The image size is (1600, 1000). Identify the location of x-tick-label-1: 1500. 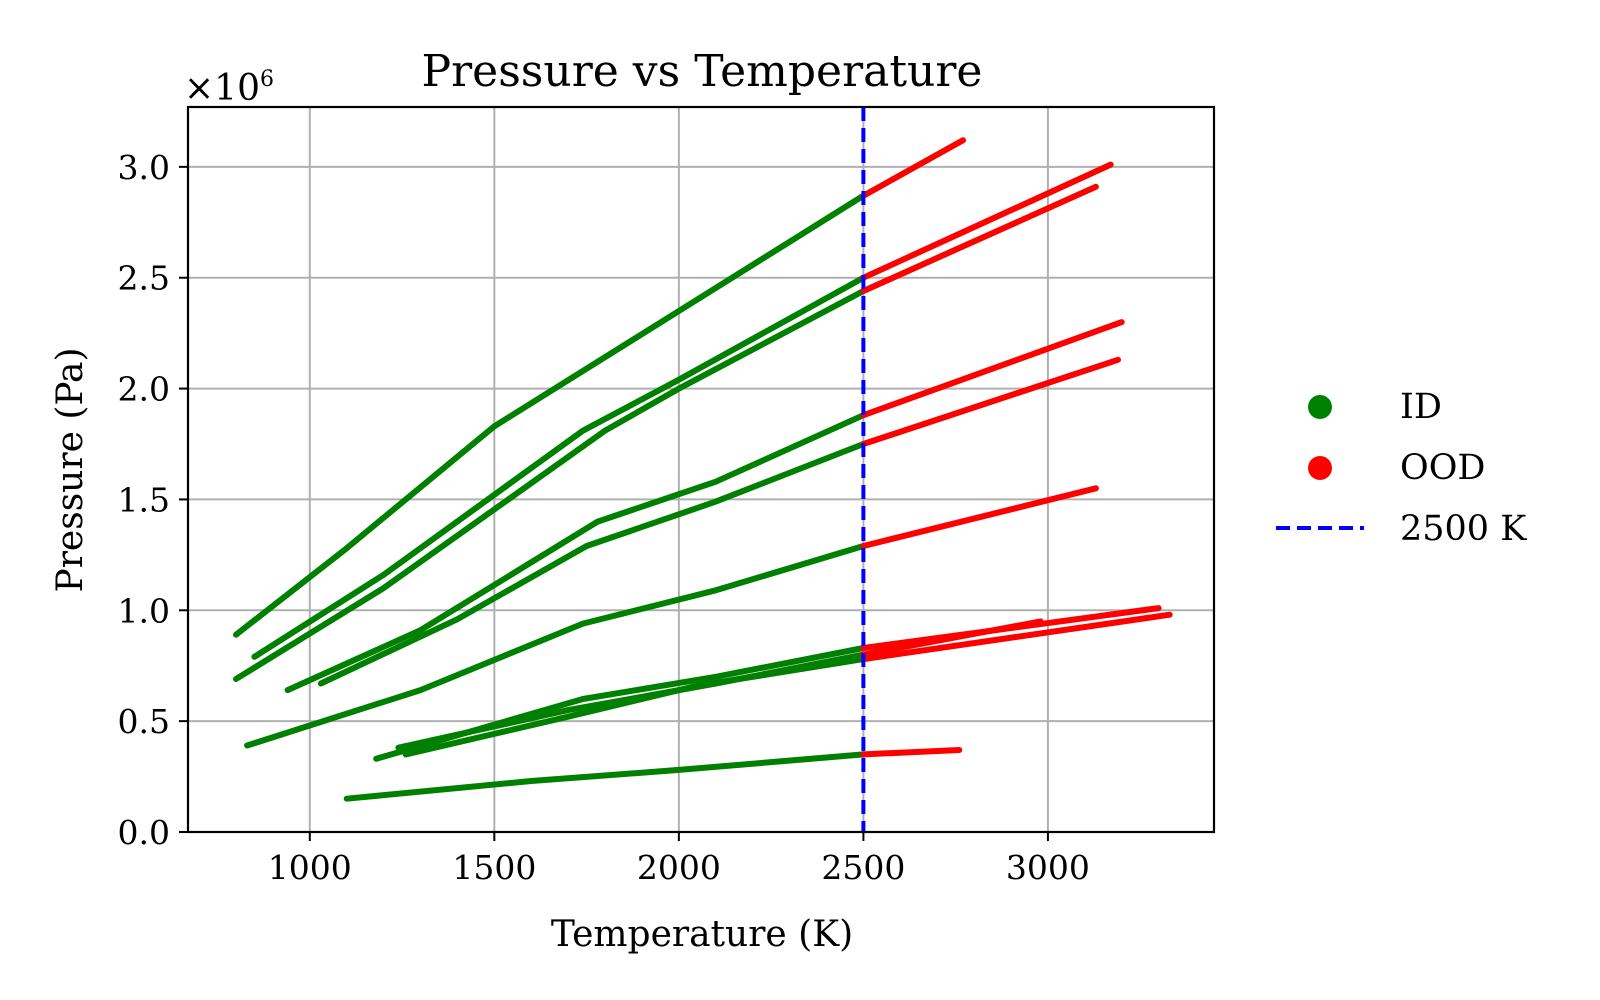
(494, 867).